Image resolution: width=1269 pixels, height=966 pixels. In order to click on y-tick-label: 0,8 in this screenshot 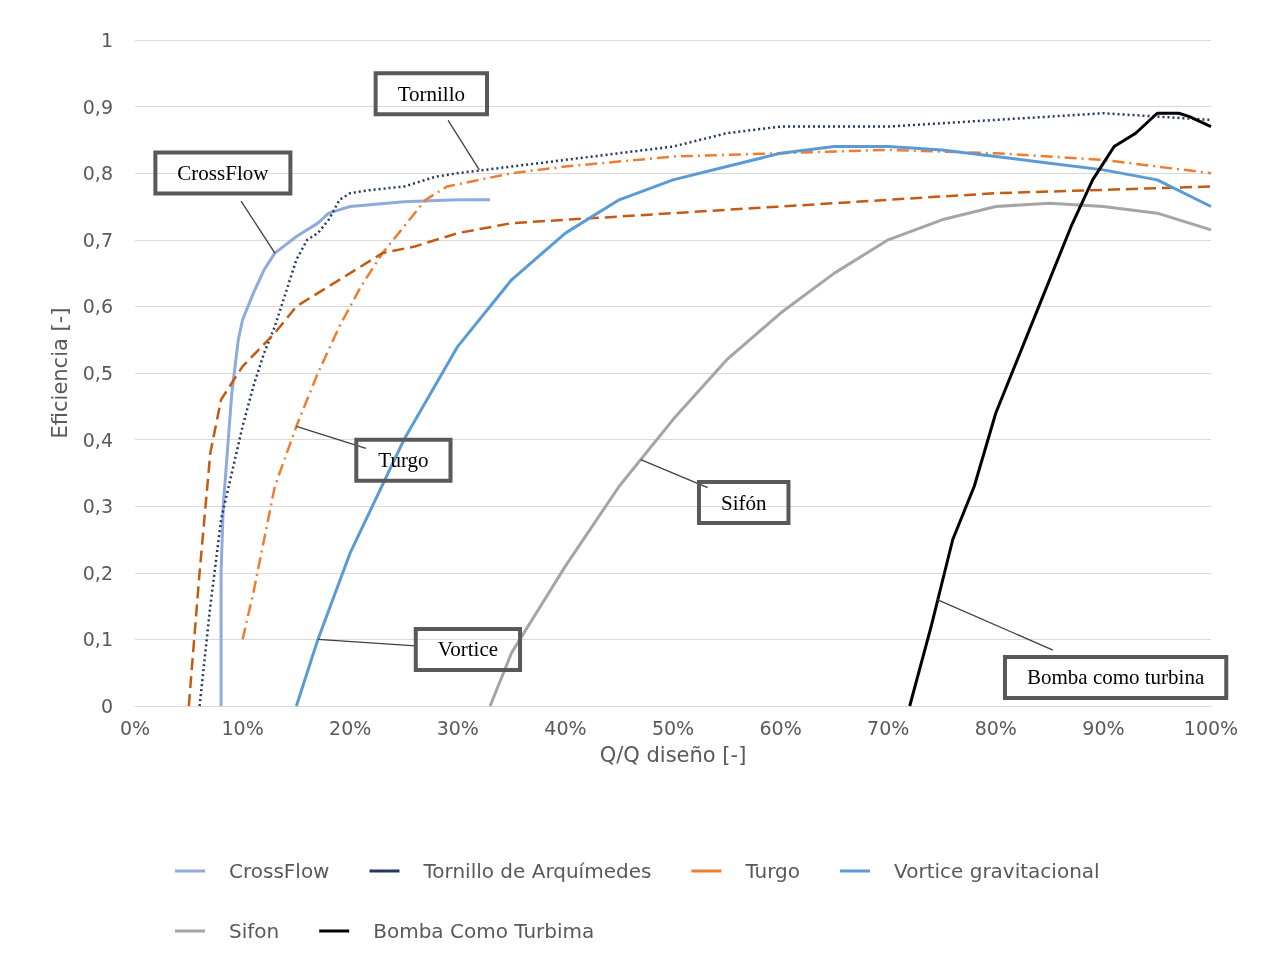, I will do `click(97, 173)`.